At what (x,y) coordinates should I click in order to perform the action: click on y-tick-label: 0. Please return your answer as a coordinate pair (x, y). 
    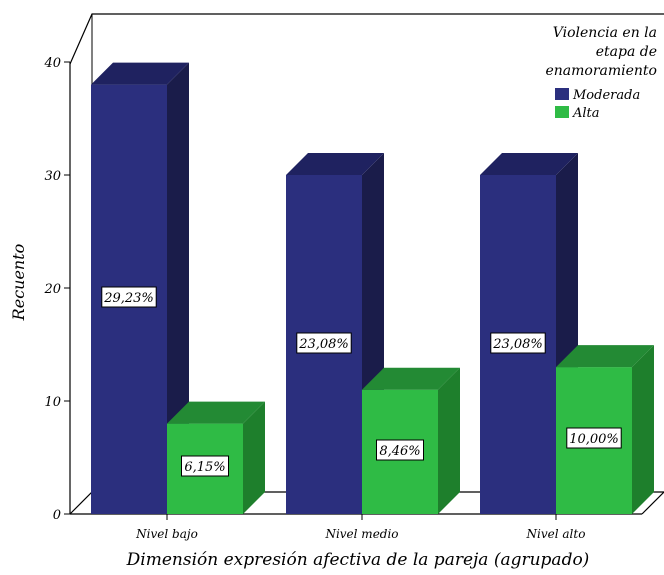
    Looking at the image, I should click on (57, 515).